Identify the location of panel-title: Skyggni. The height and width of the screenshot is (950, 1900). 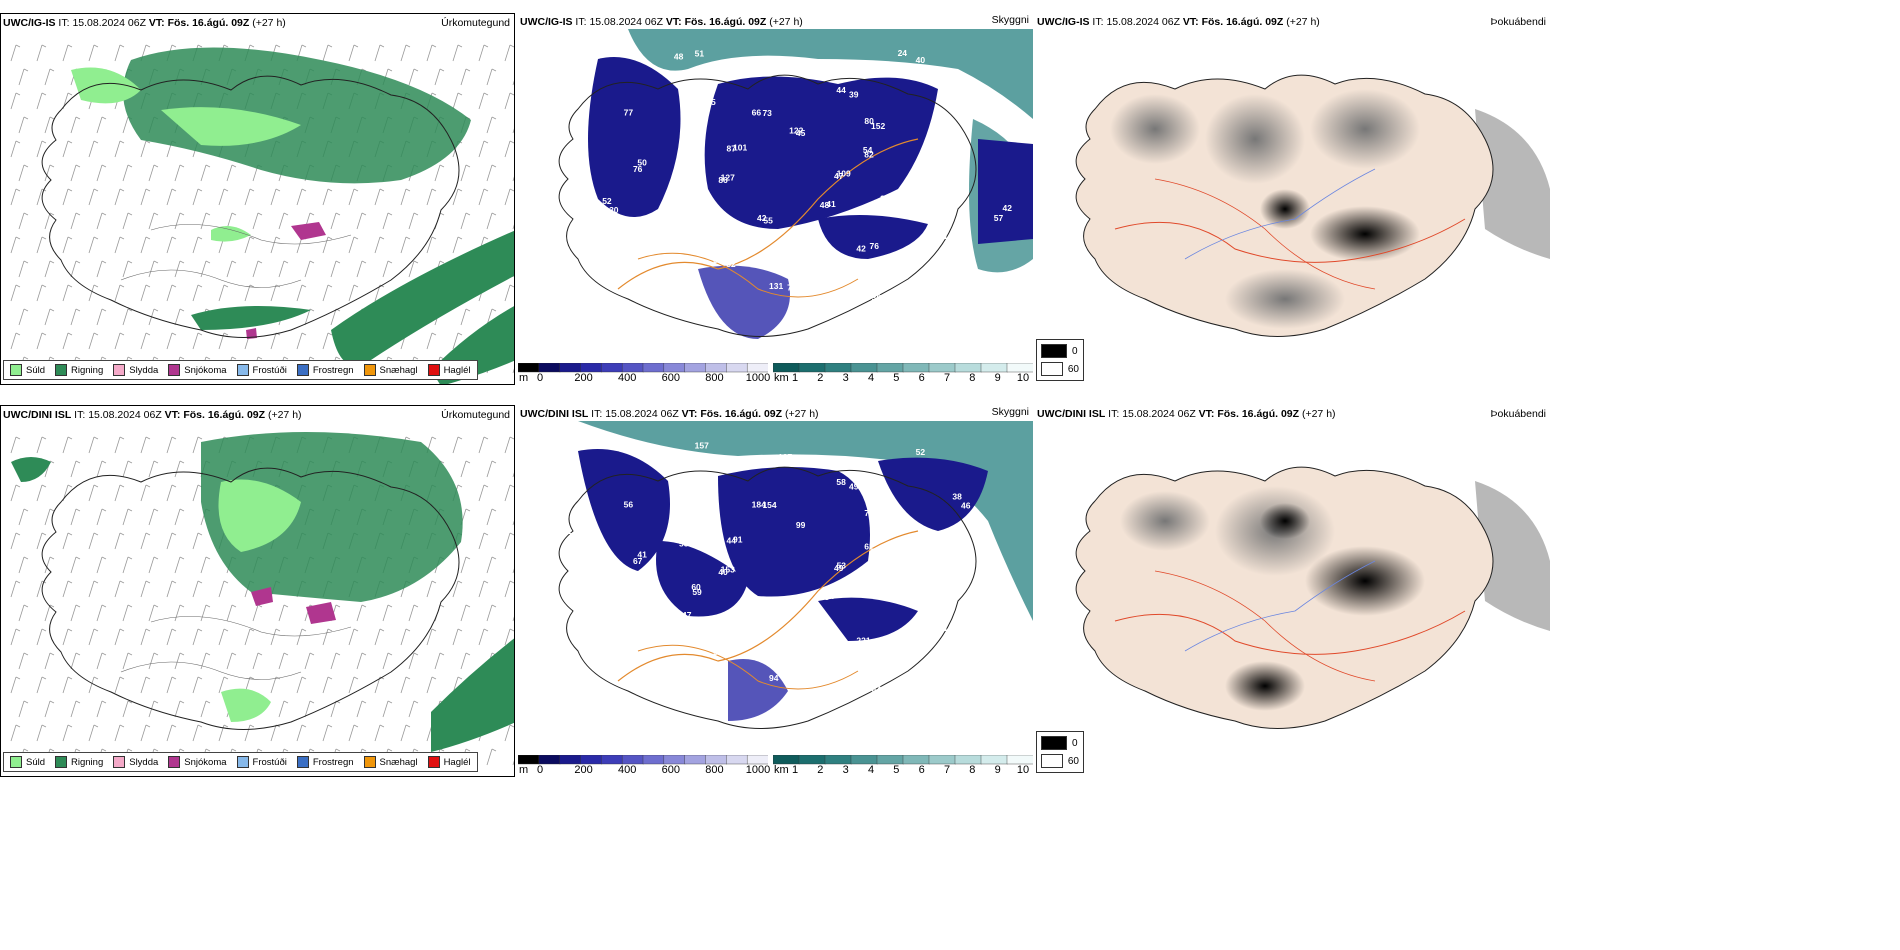
(1010, 412).